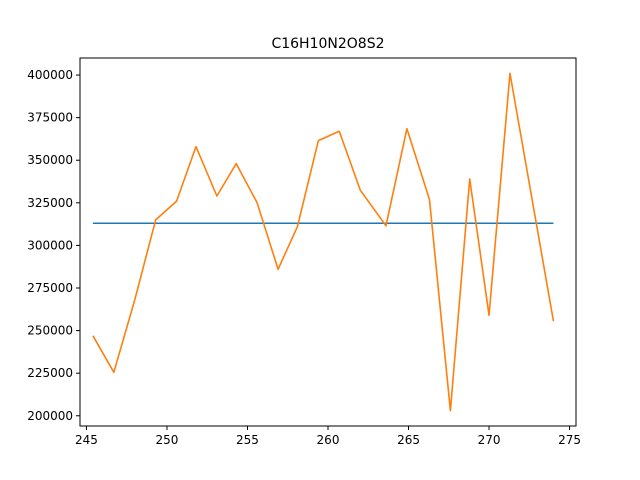 The image size is (640, 480). What do you see at coordinates (50, 331) in the screenshot?
I see `y-tick-label: 250000` at bounding box center [50, 331].